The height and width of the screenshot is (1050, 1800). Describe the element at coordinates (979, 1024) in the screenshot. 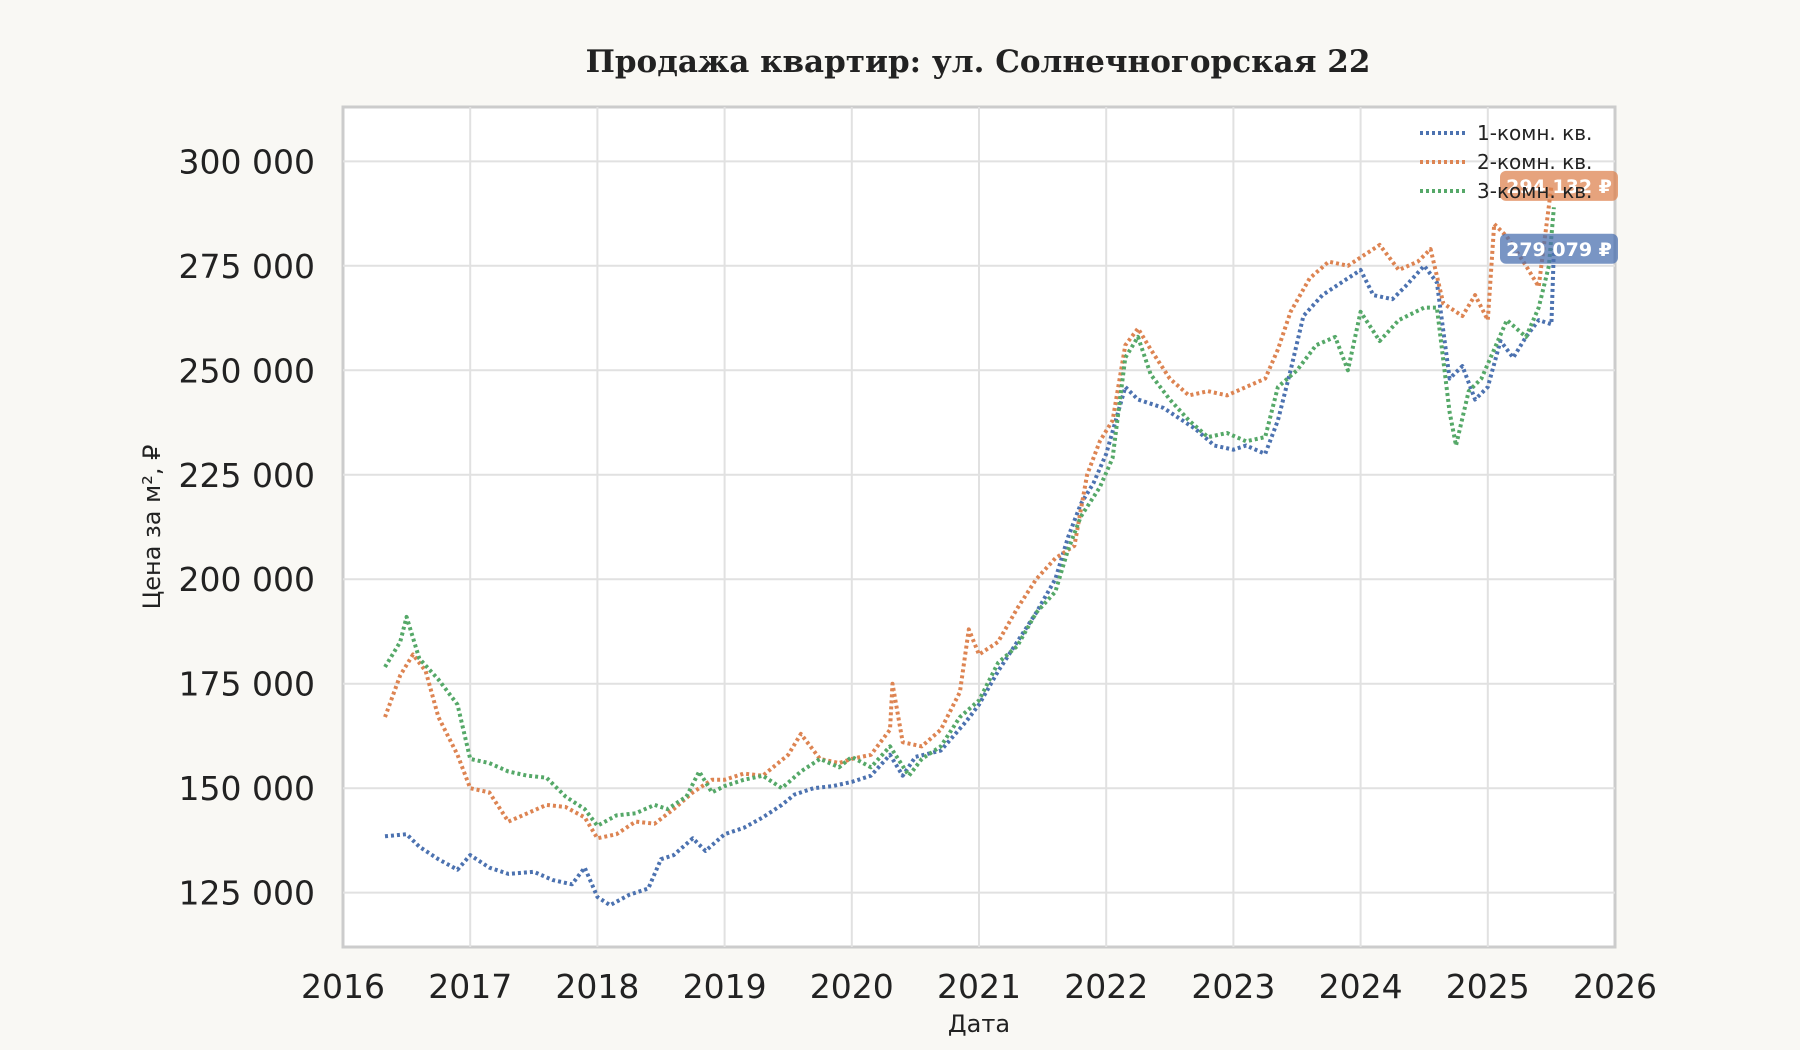

I see `x-axis-label: Дата` at that location.